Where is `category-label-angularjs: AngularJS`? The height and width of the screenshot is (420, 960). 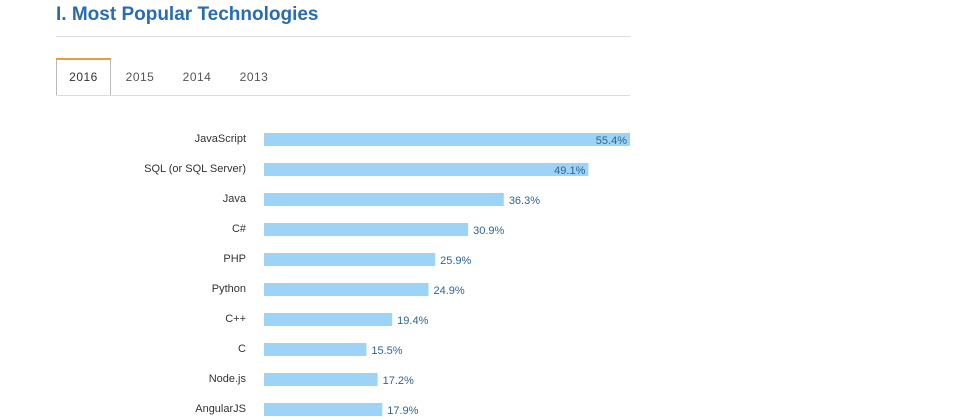 category-label-angularjs: AngularJS is located at coordinates (220, 409).